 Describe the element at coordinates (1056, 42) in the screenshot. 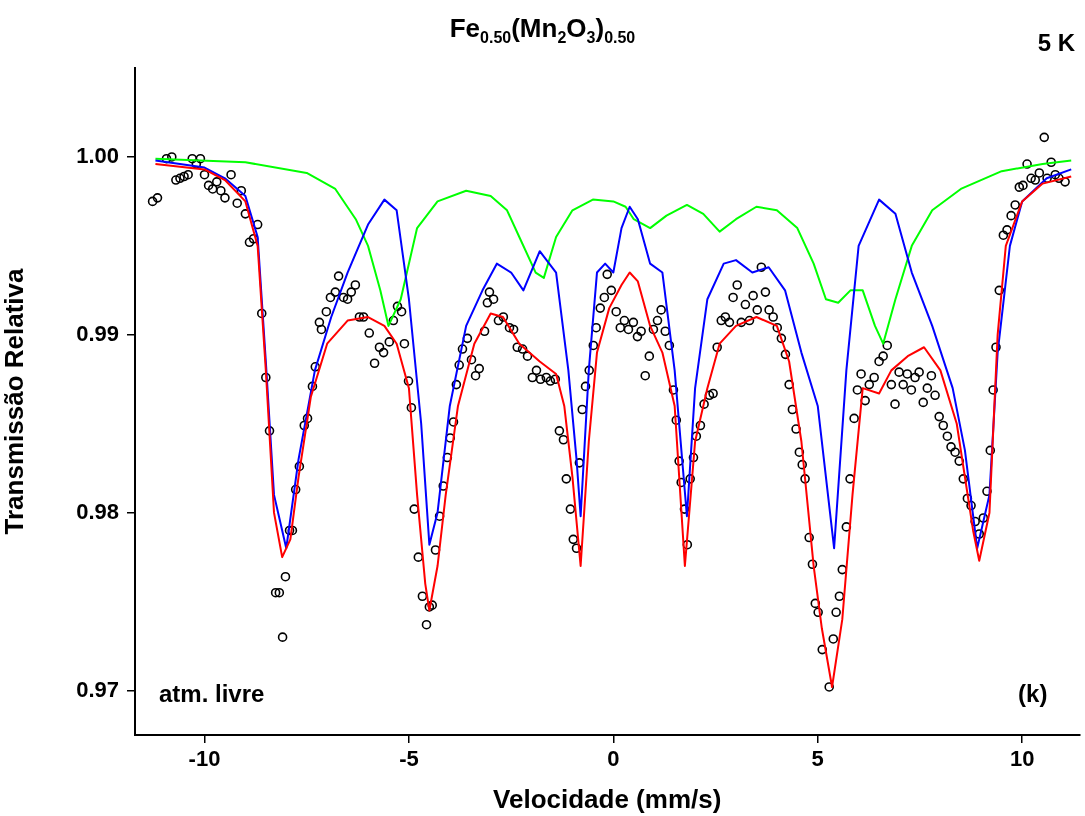

I see `text: 5 K` at that location.